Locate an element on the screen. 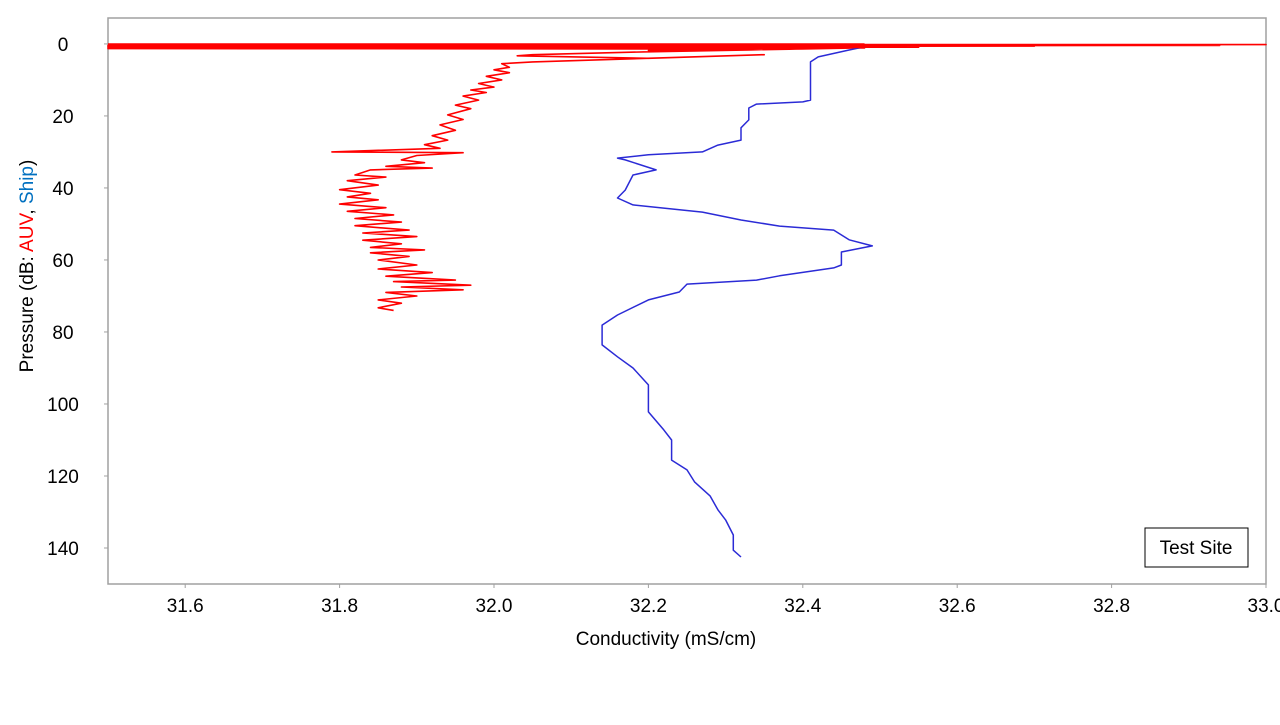 This screenshot has width=1280, height=725. x-tick-label: 32.6 is located at coordinates (957, 606).